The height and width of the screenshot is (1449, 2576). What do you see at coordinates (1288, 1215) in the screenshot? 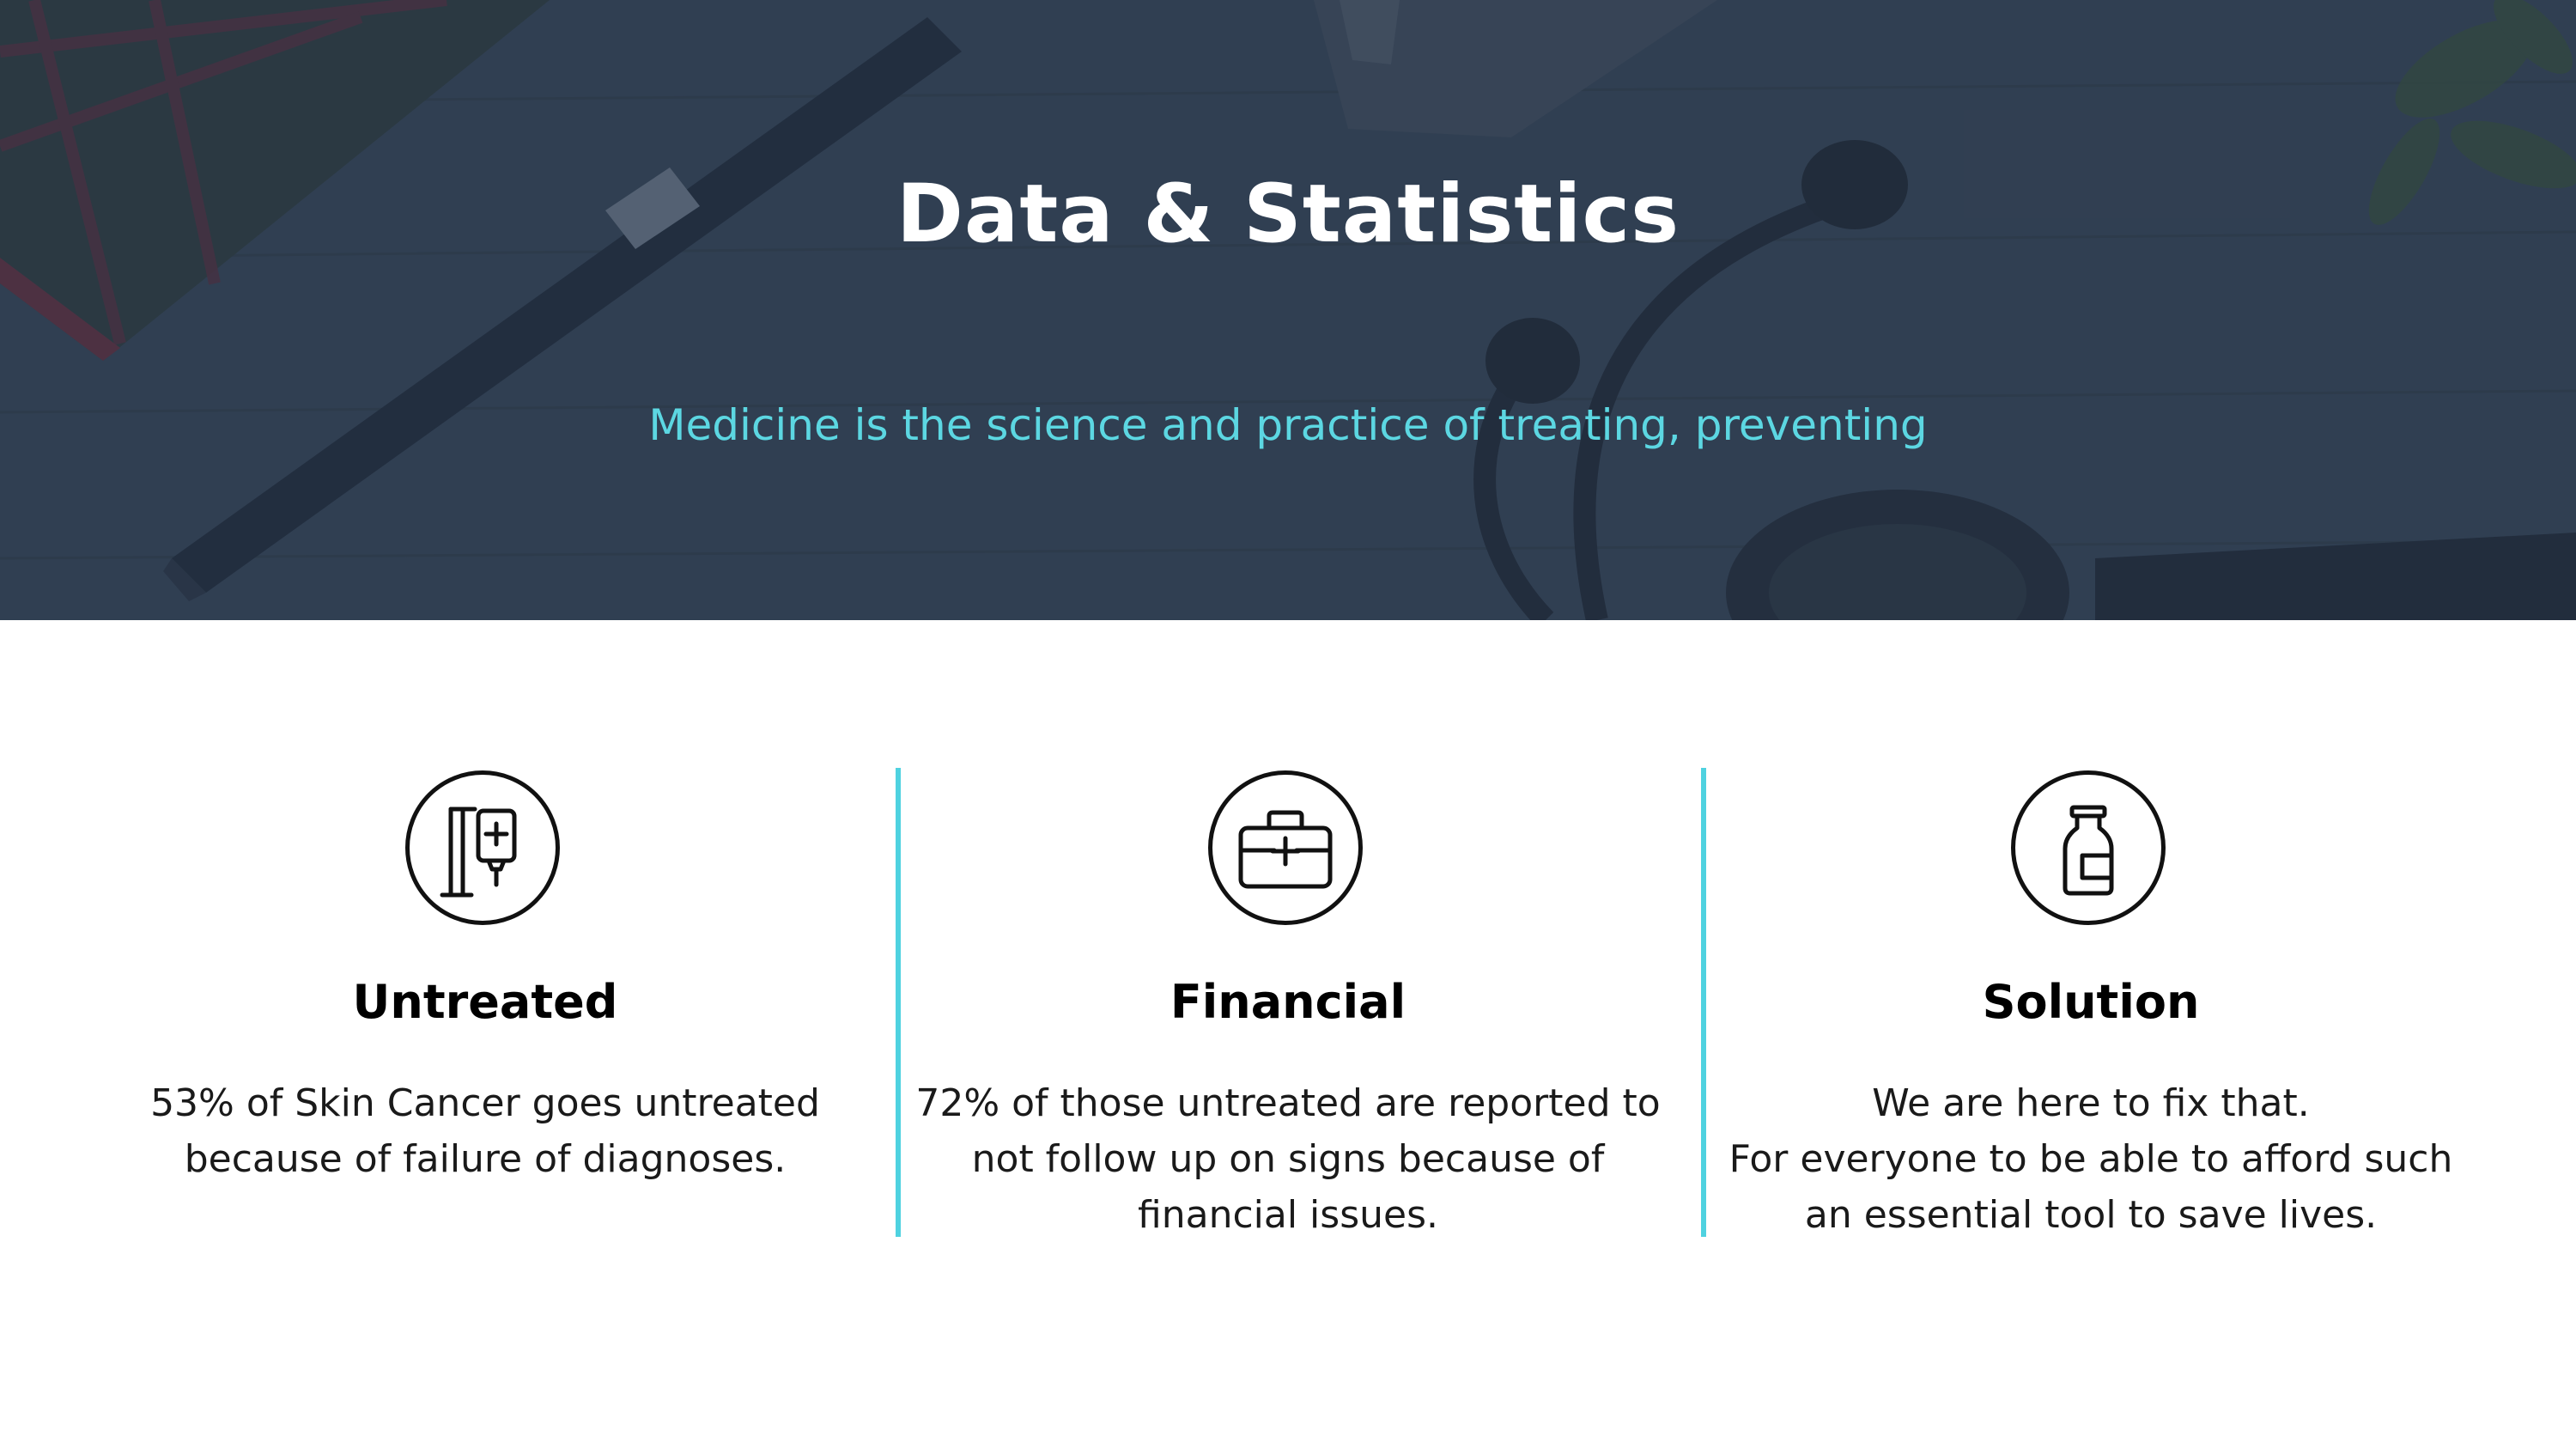
I see `feature-description-line: financial issues.` at bounding box center [1288, 1215].